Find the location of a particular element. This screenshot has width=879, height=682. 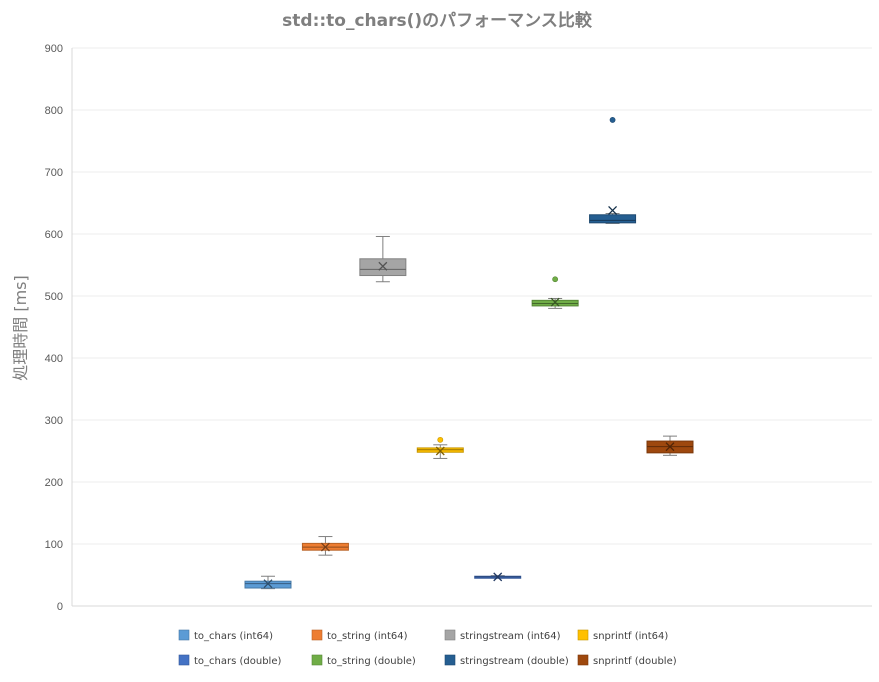

legend-item: snprintf (double) is located at coordinates (627, 660).